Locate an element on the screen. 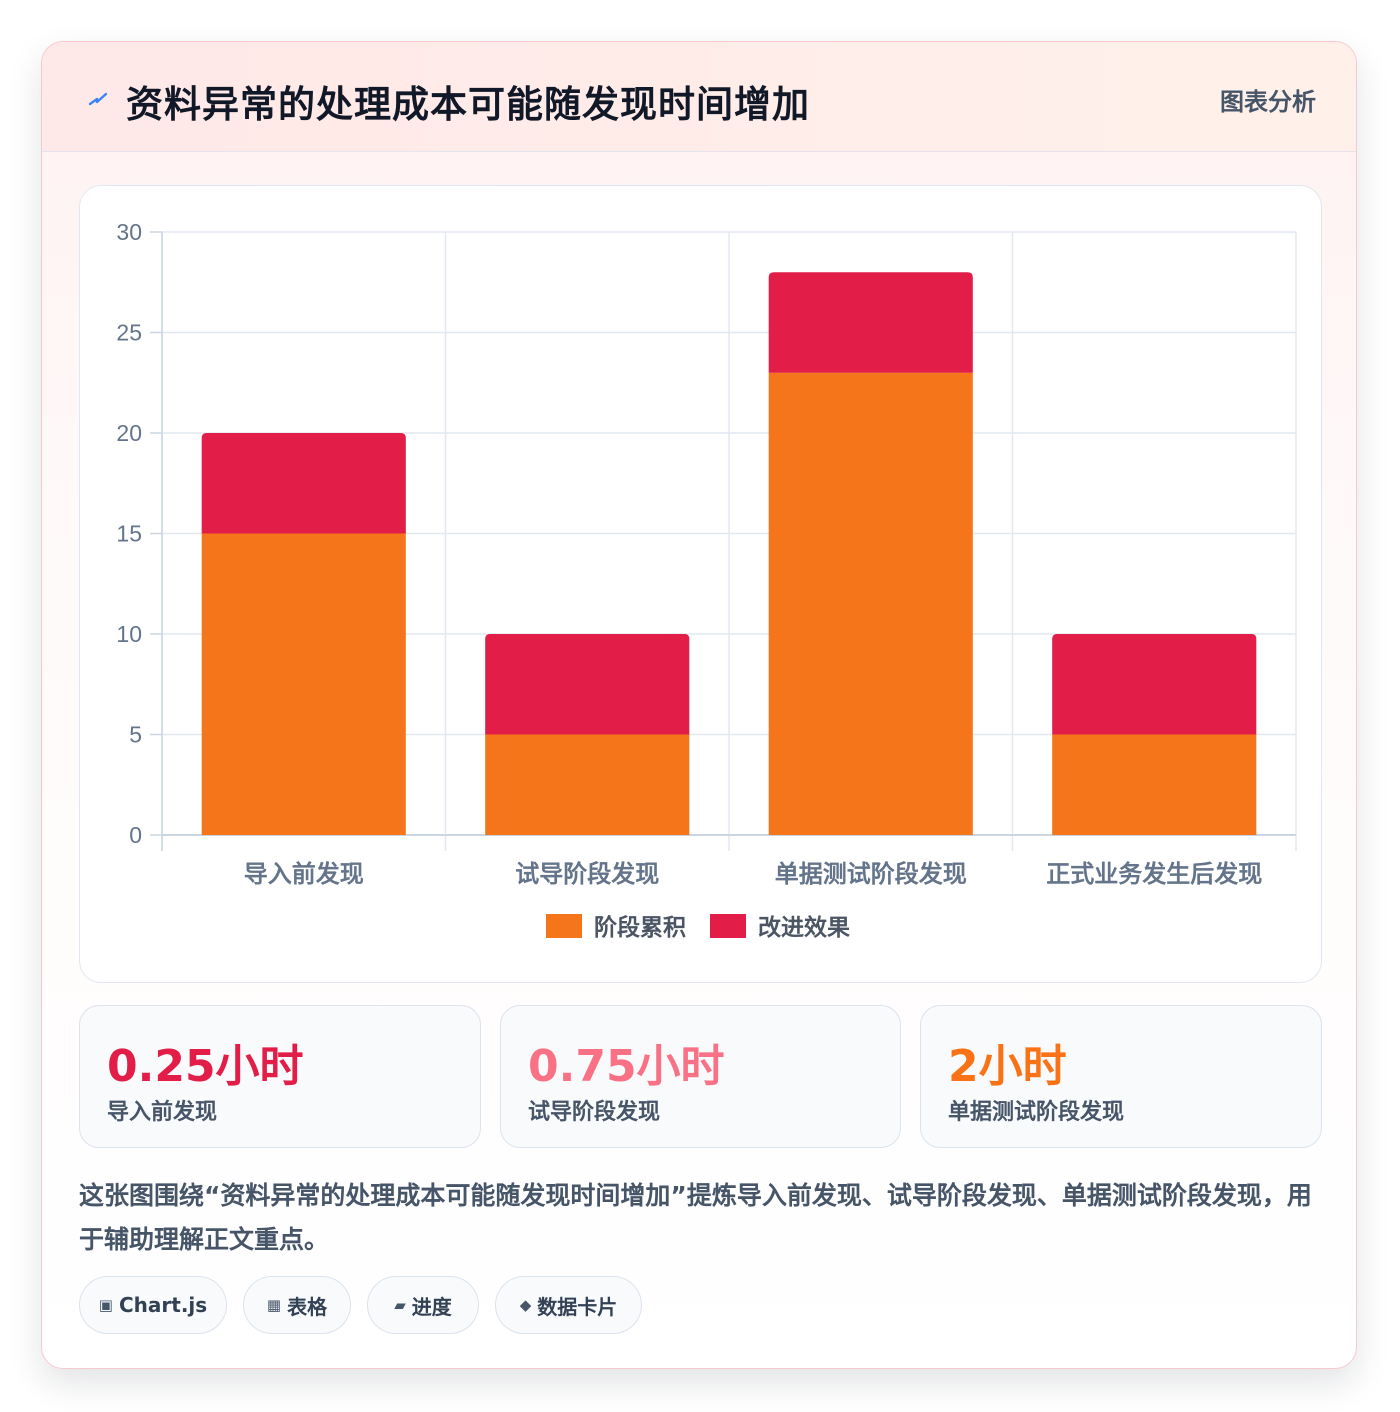 The image size is (1400, 1412). stat-value: 0.75小时 is located at coordinates (626, 1066).